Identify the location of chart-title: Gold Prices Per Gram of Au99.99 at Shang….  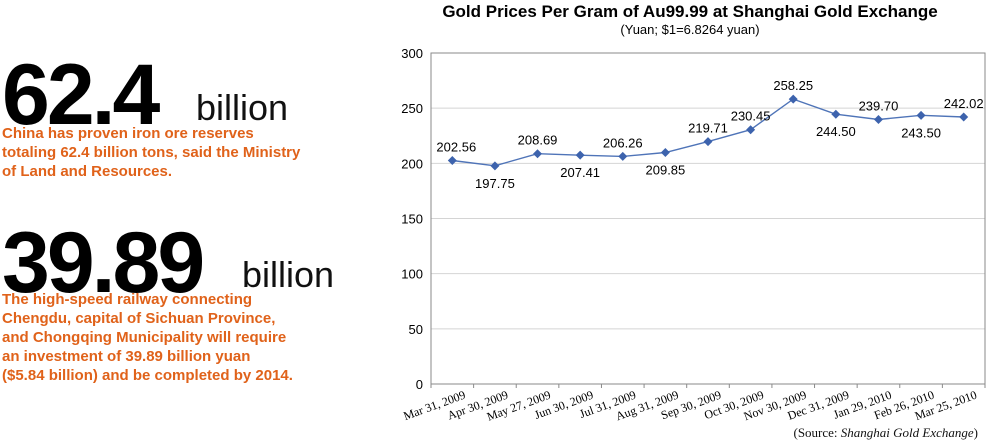
(690, 11).